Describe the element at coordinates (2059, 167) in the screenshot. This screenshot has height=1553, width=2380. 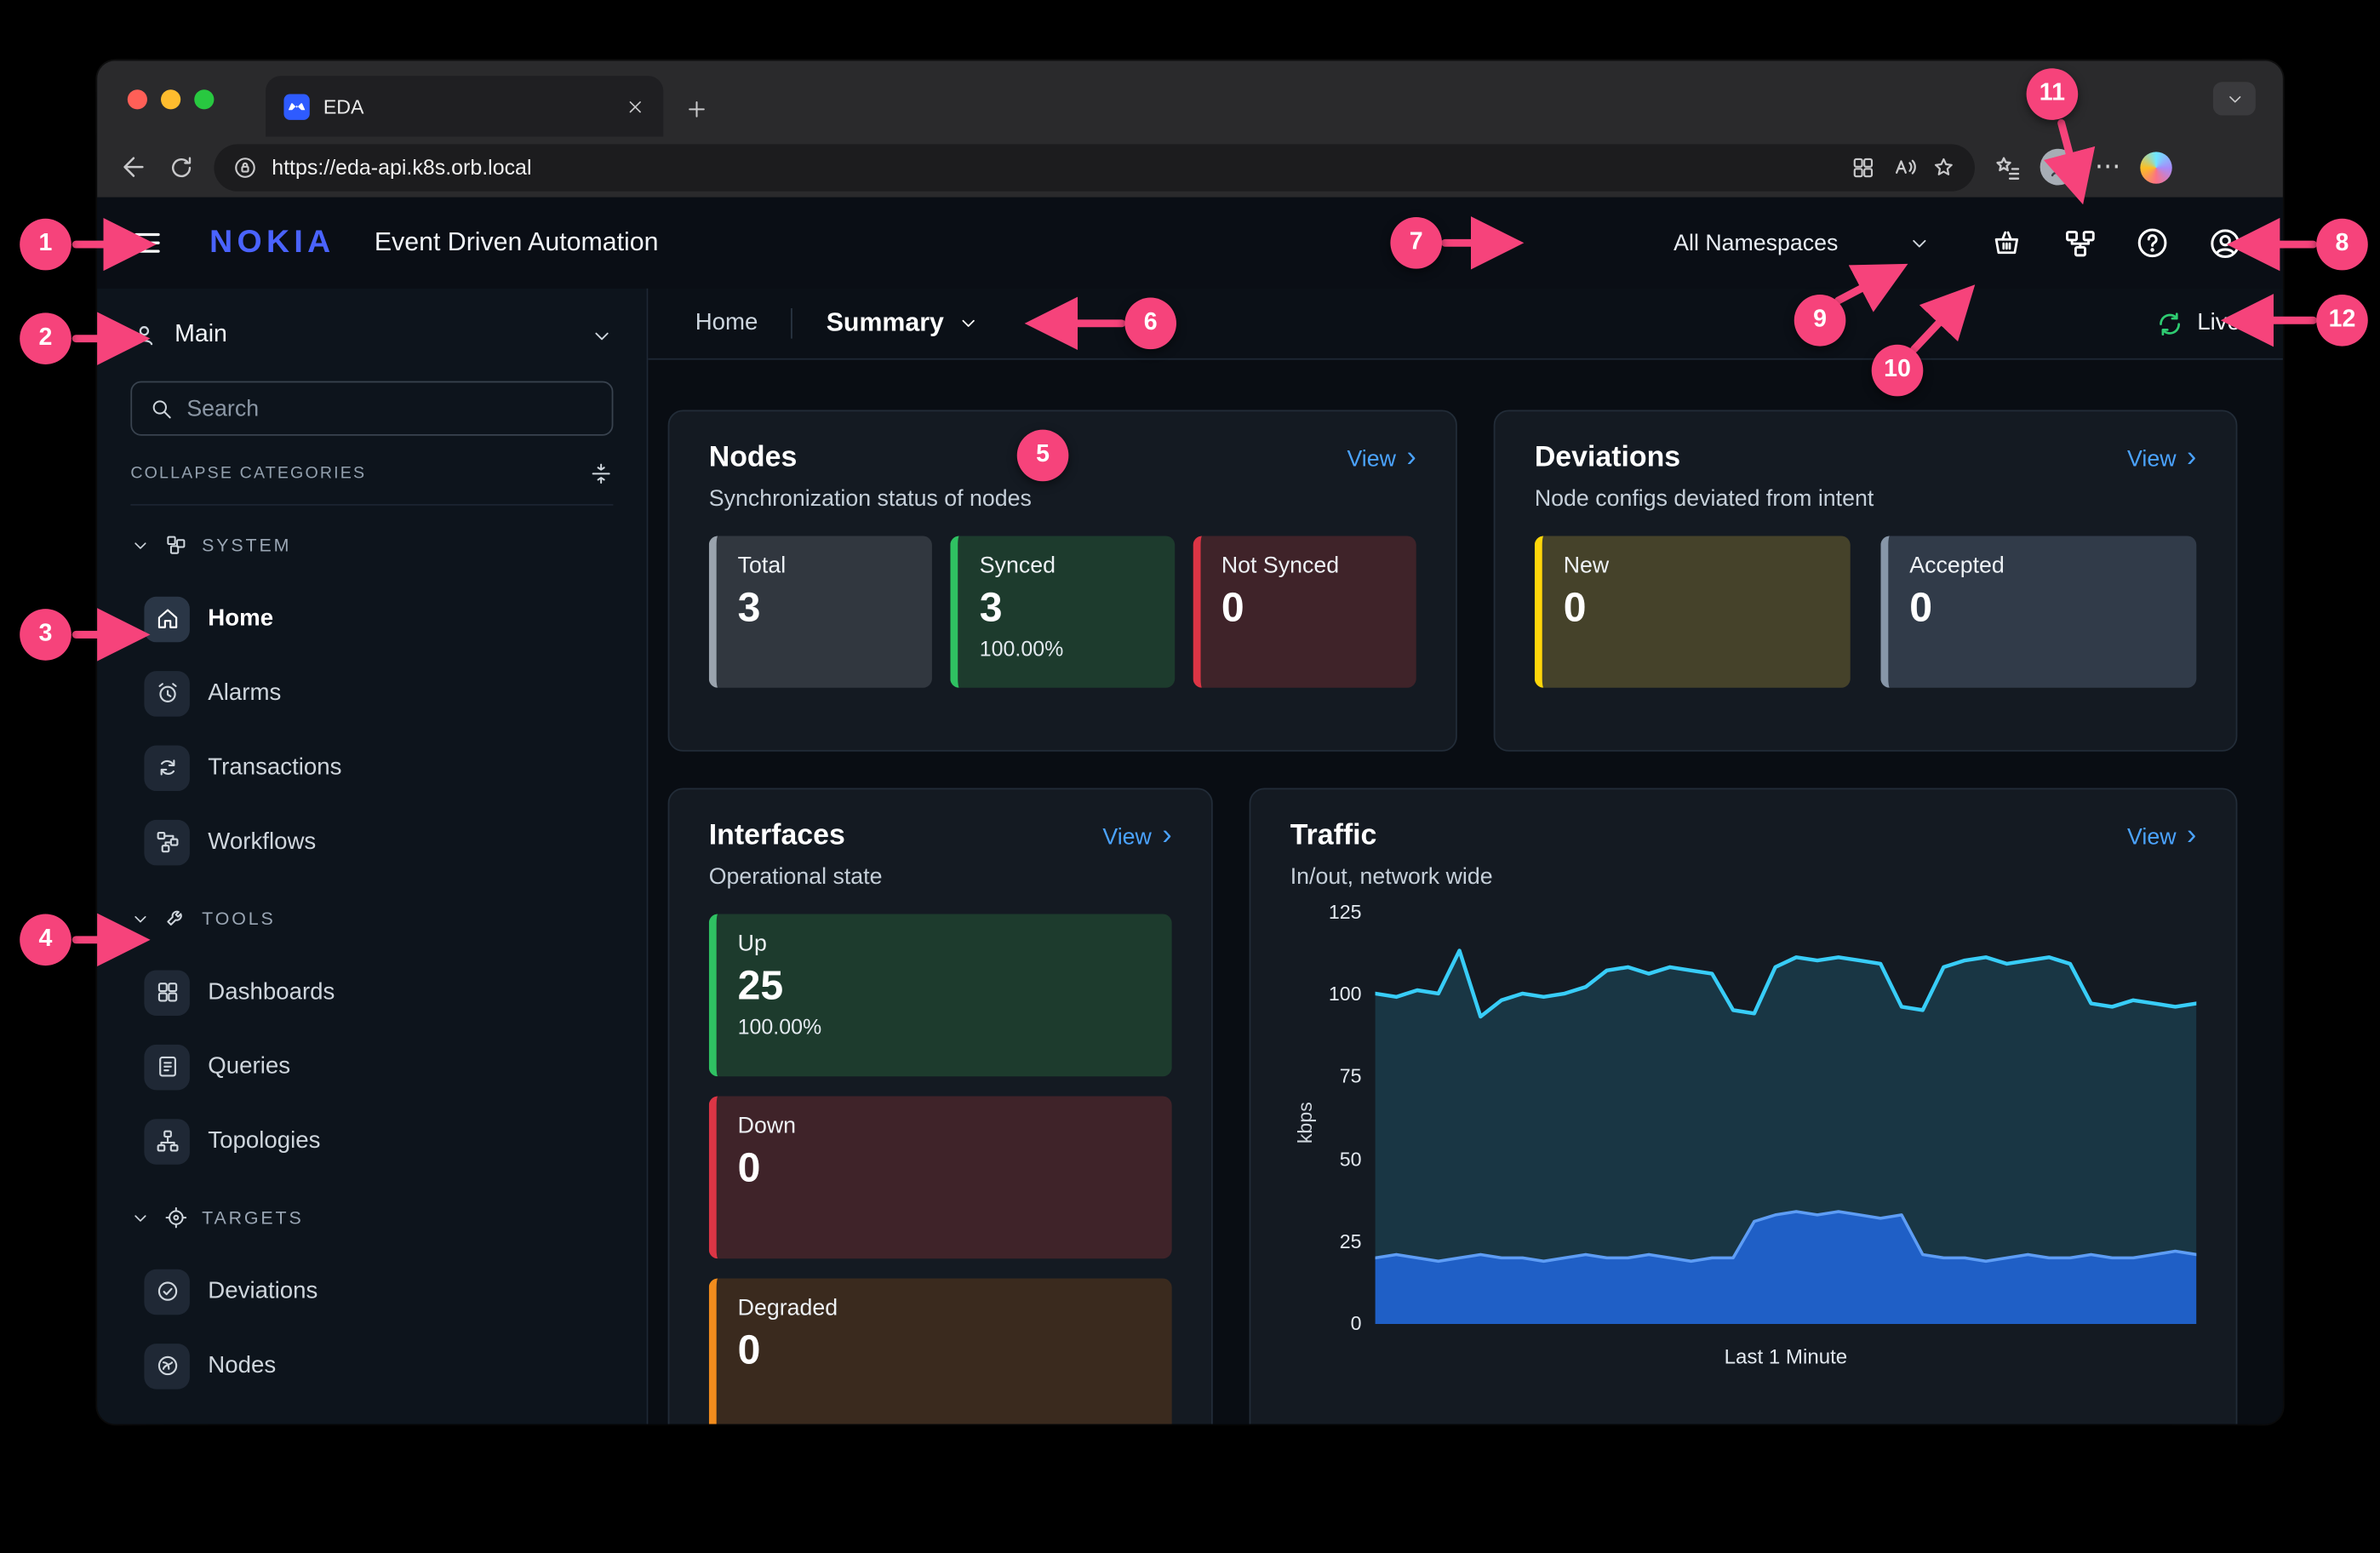
I see `profile-avatar` at that location.